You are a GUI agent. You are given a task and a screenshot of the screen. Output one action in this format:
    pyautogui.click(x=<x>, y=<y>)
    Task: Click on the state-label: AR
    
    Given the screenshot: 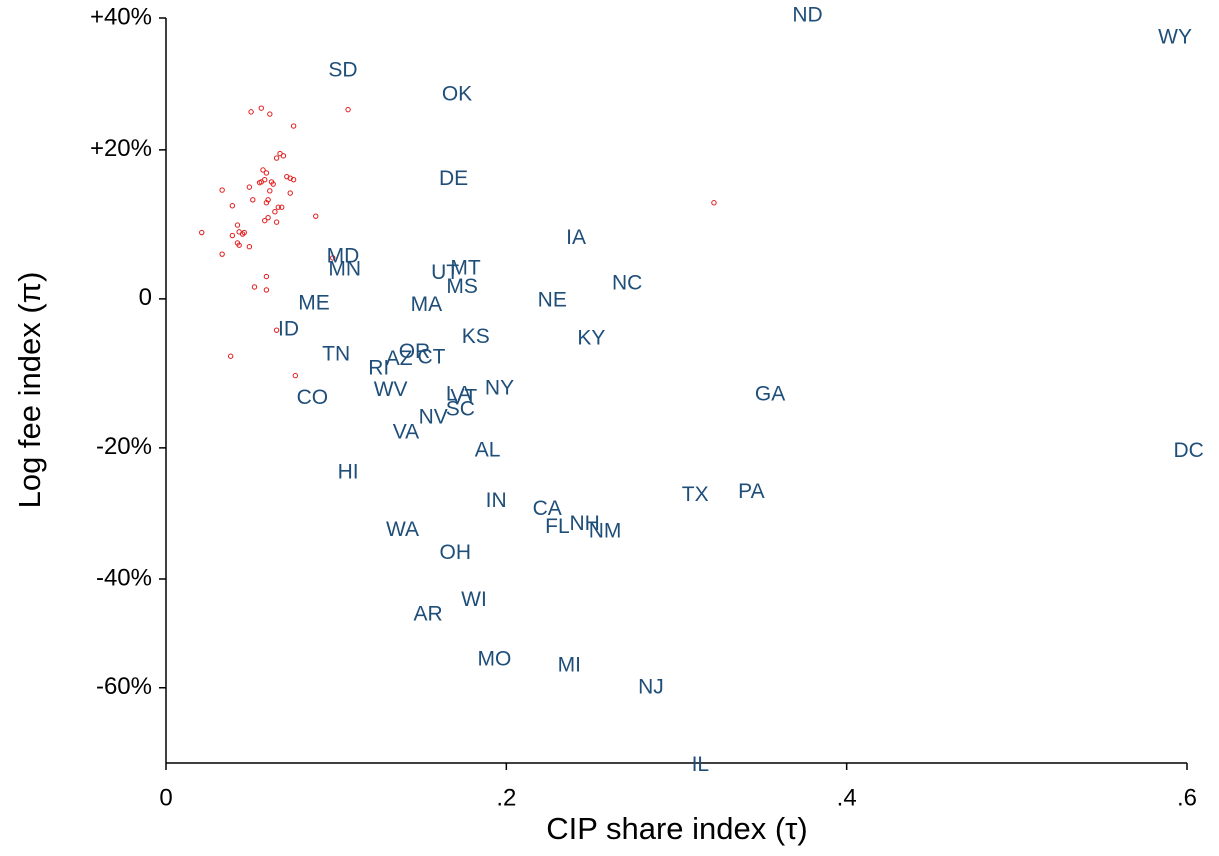 What is the action you would take?
    pyautogui.click(x=427, y=613)
    